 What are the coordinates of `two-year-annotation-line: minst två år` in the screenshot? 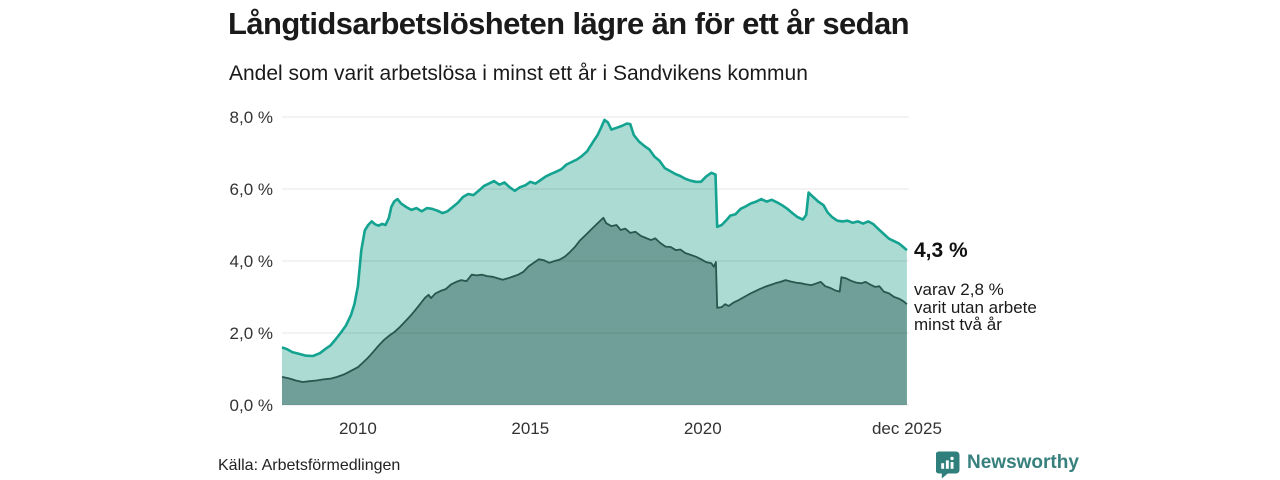 It's located at (958, 324).